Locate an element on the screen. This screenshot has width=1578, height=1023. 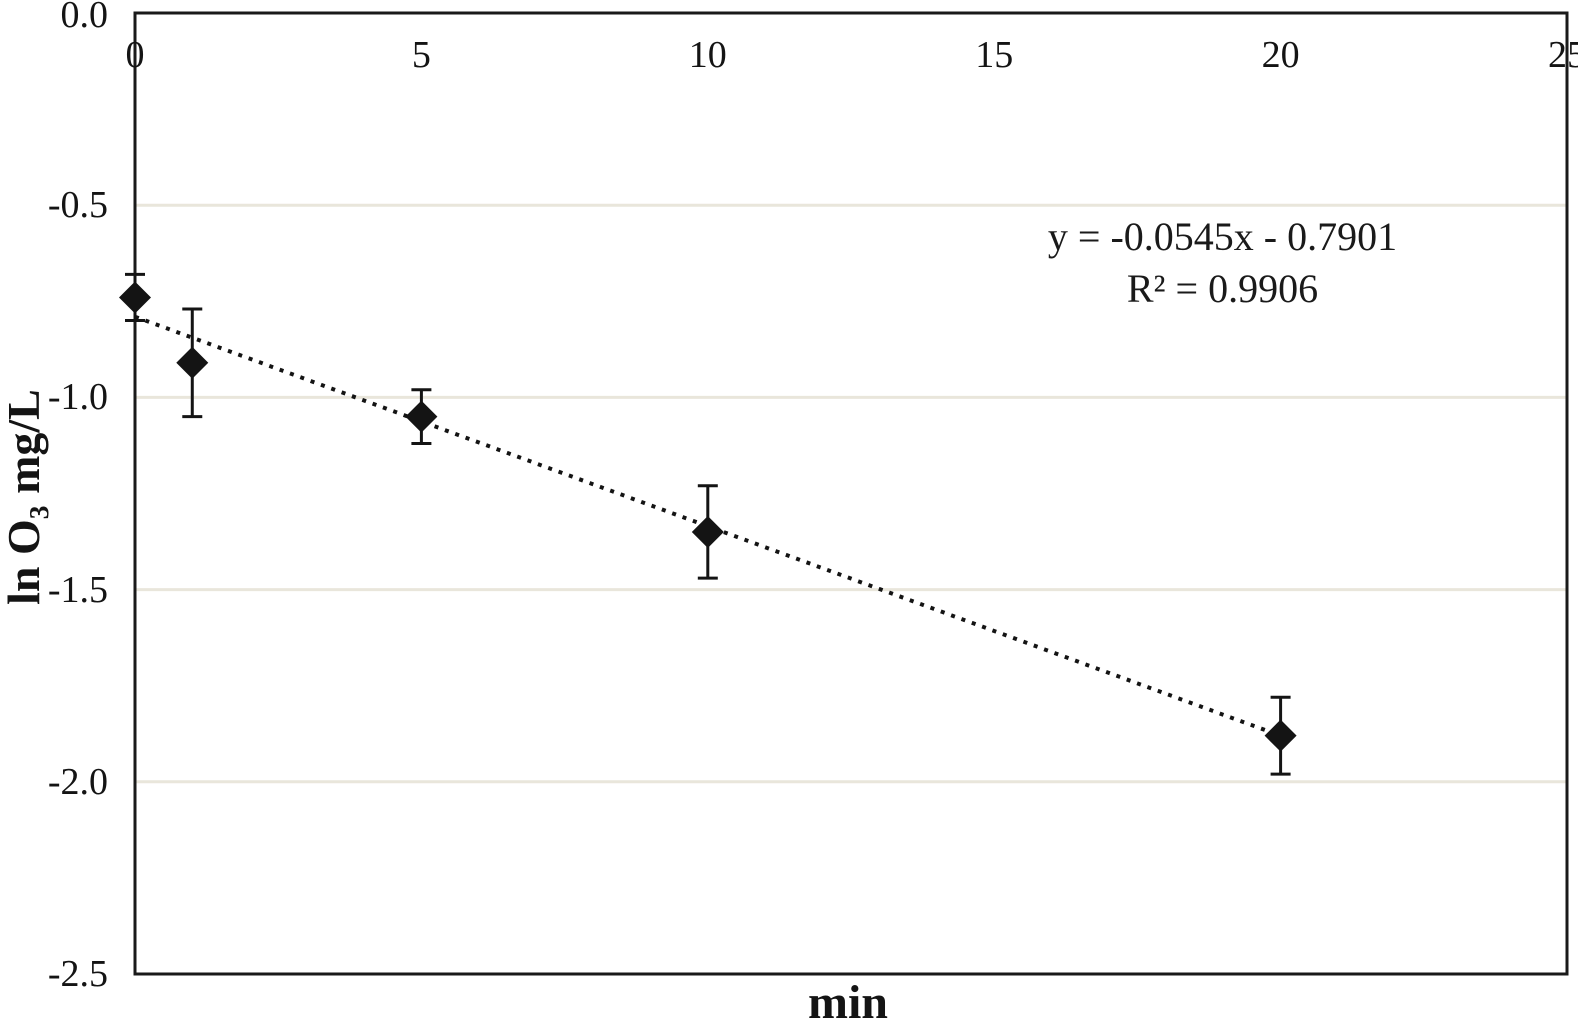
x-tick-label: 20 is located at coordinates (1280, 55).